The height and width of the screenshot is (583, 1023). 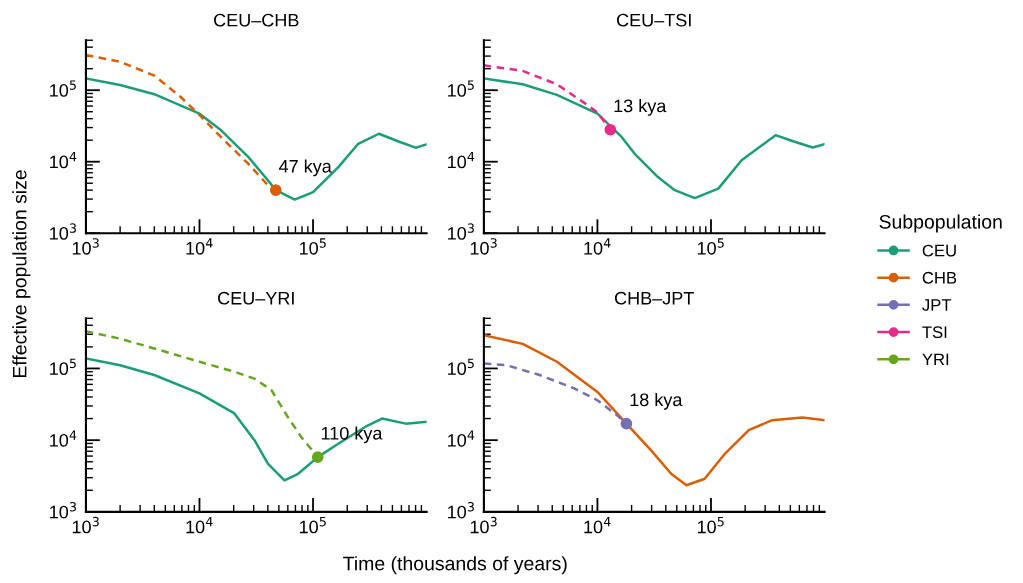 What do you see at coordinates (939, 277) in the screenshot?
I see `legend-label: CHB` at bounding box center [939, 277].